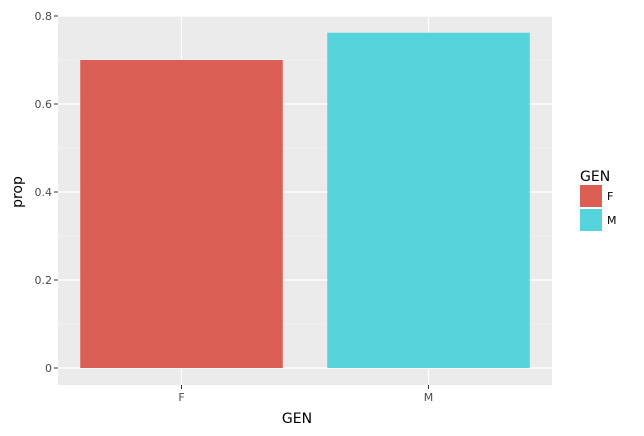  What do you see at coordinates (44, 16) in the screenshot?
I see `y-tick-label: 0.8` at bounding box center [44, 16].